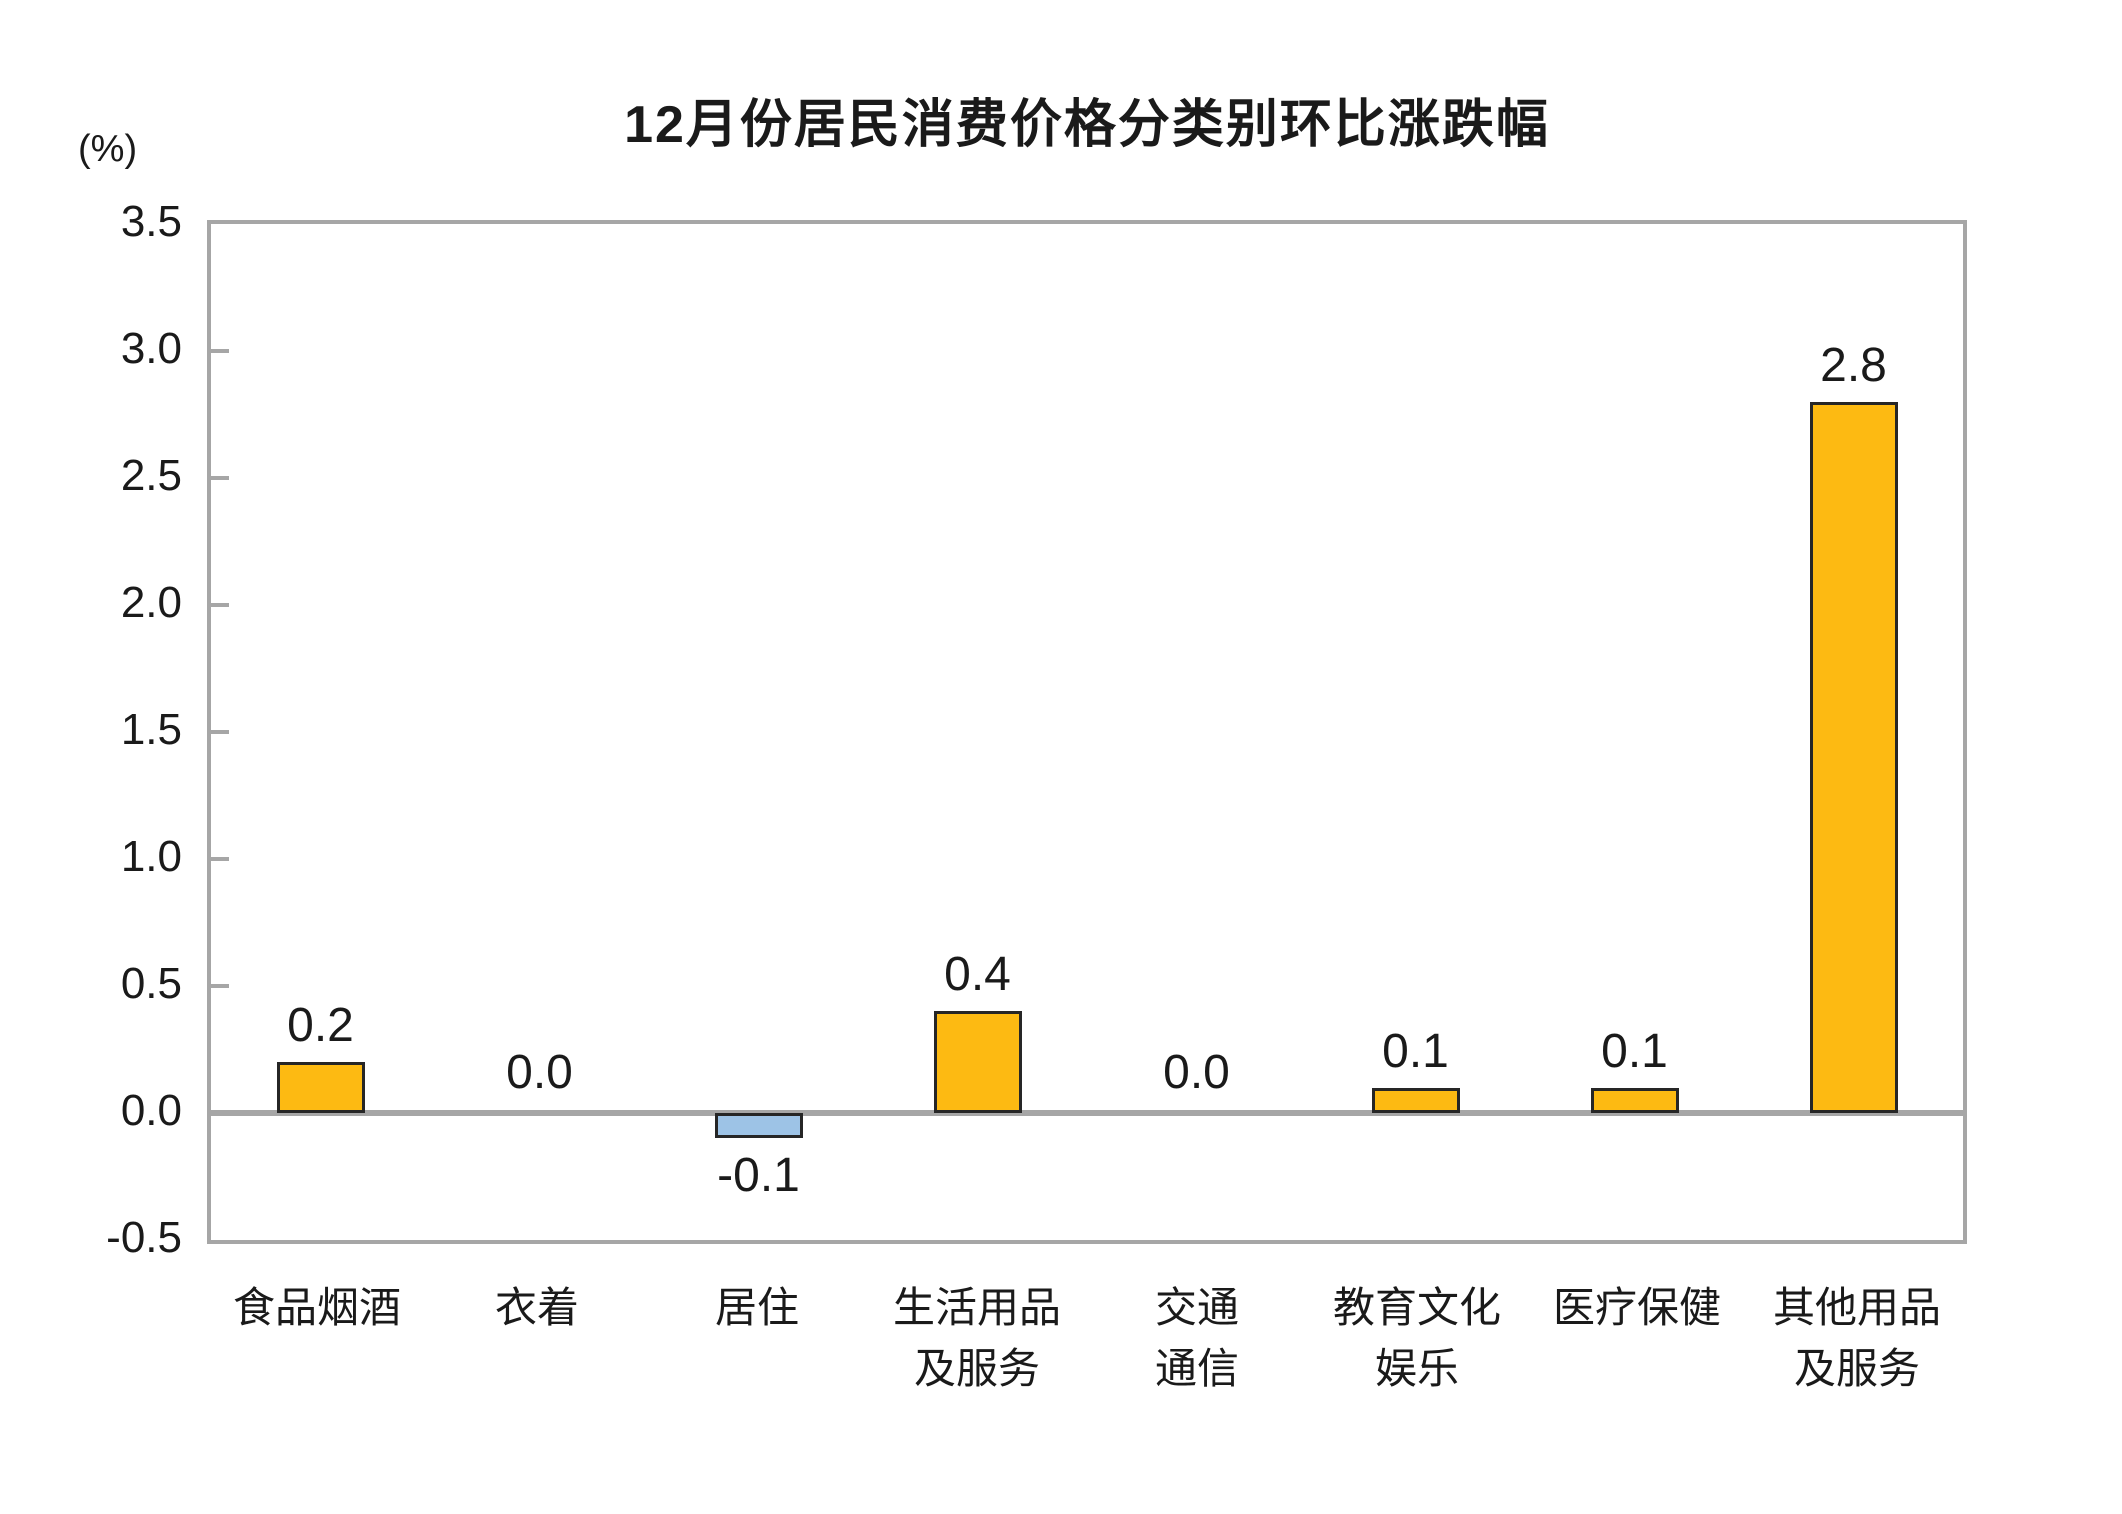  I want to click on x-category-label: 教育文化 娱乐, so click(1416, 1338).